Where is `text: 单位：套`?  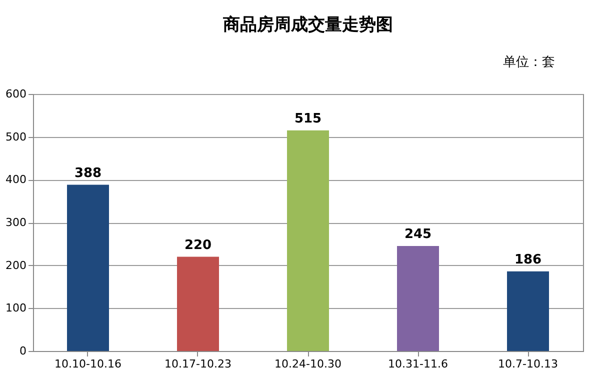
text: 单位：套 is located at coordinates (529, 62).